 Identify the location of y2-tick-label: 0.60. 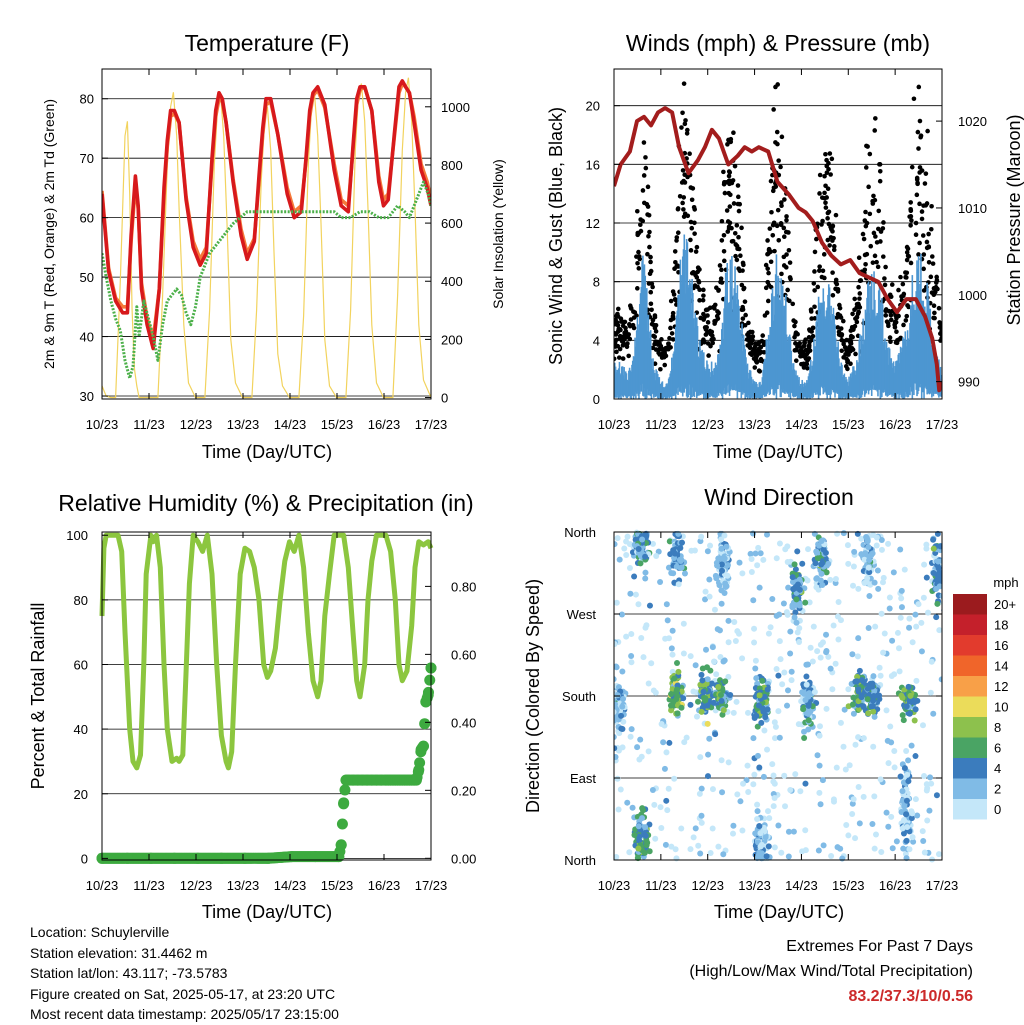
(463, 654).